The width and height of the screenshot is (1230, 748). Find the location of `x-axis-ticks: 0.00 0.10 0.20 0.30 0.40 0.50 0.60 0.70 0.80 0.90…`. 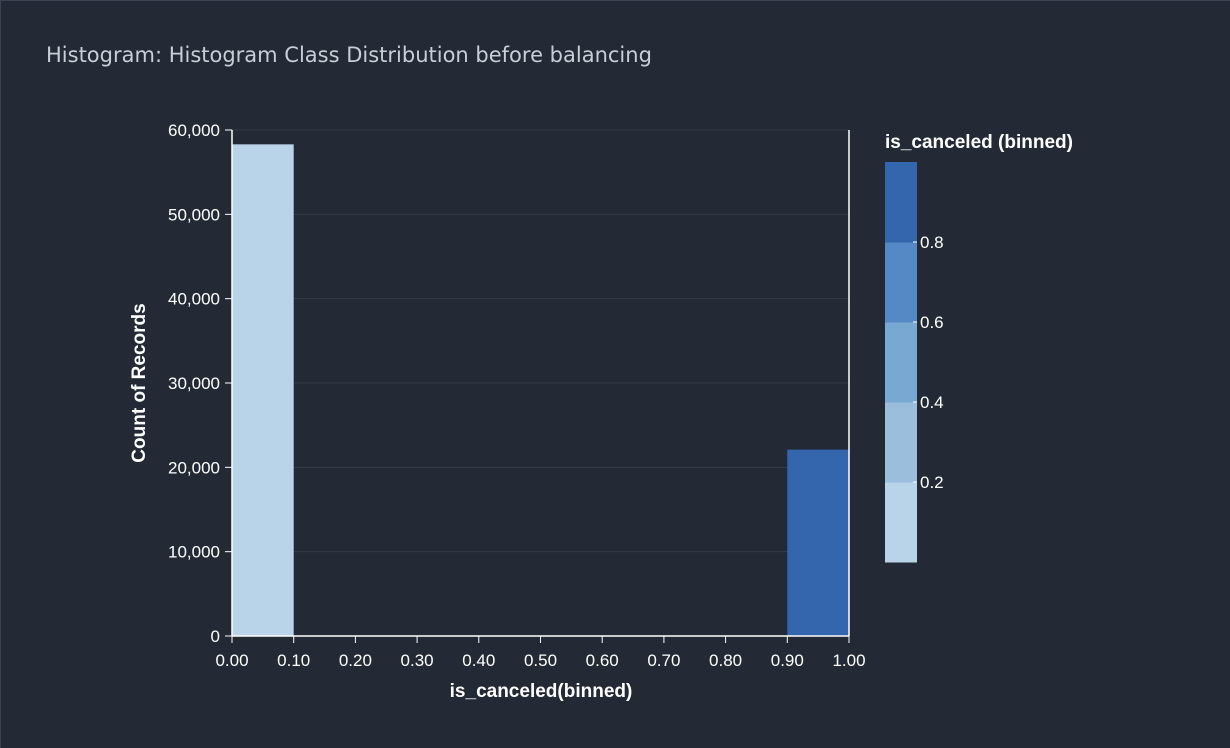

x-axis-ticks: 0.00 0.10 0.20 0.30 0.40 0.50 0.60 0.70 0.80 0.90… is located at coordinates (540, 653).